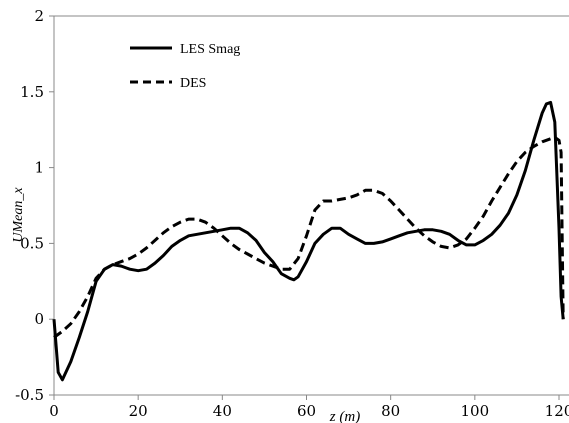 Image resolution: width=569 pixels, height=423 pixels. Describe the element at coordinates (39, 168) in the screenshot. I see `y-tick-label: 1` at that location.